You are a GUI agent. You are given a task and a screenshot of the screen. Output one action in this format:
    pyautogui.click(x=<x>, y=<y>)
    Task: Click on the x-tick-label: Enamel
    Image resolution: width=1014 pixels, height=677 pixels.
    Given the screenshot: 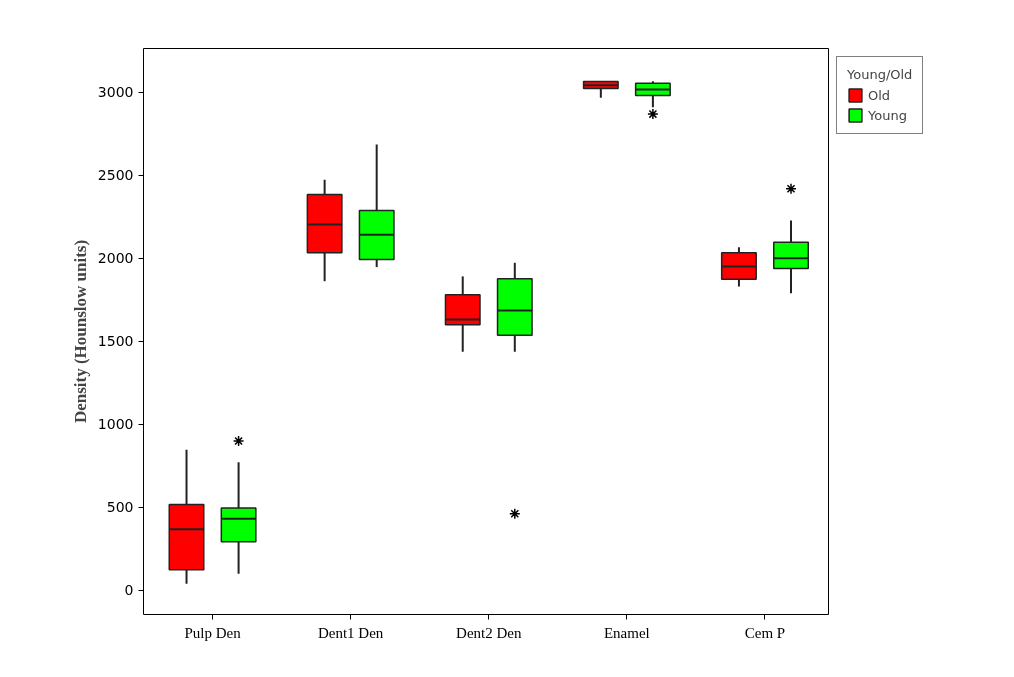 What is the action you would take?
    pyautogui.click(x=626, y=632)
    